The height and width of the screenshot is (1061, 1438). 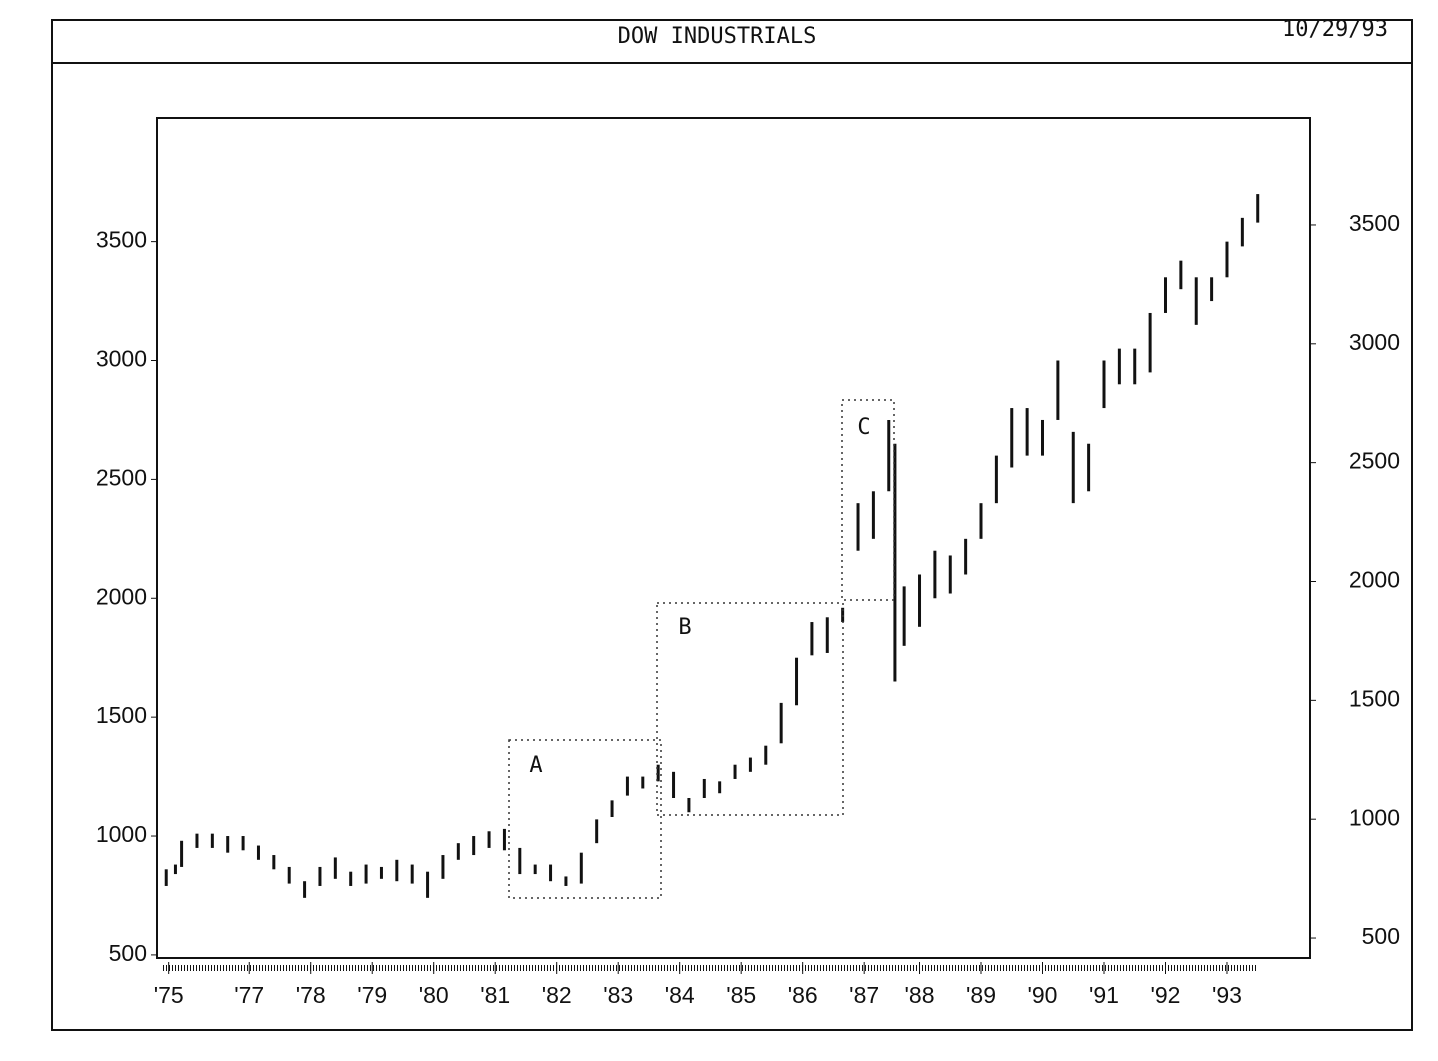 I want to click on annotation-label: C, so click(x=863, y=427).